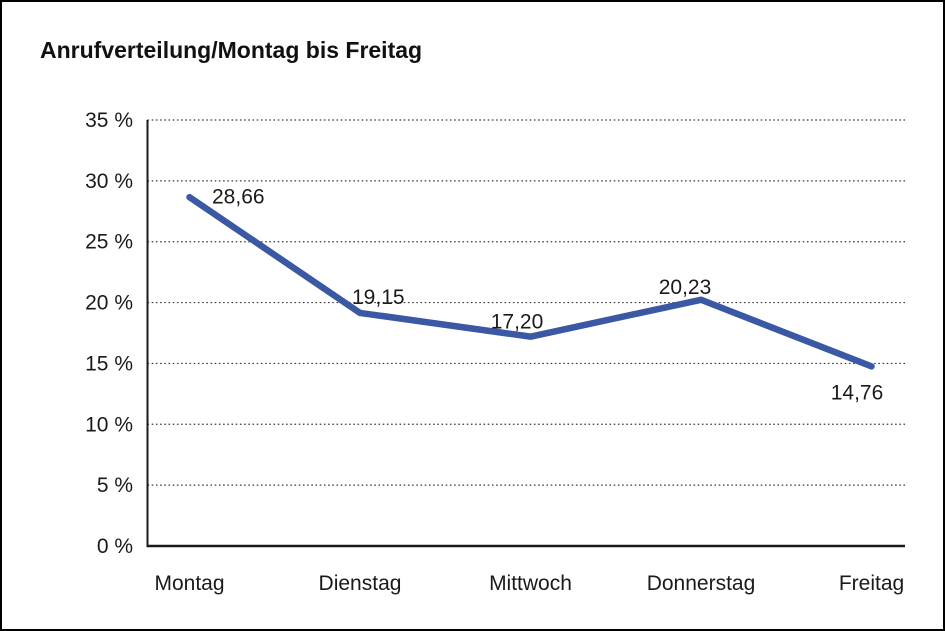 The height and width of the screenshot is (631, 945). What do you see at coordinates (109, 120) in the screenshot?
I see `y-tick-label: 35 %` at bounding box center [109, 120].